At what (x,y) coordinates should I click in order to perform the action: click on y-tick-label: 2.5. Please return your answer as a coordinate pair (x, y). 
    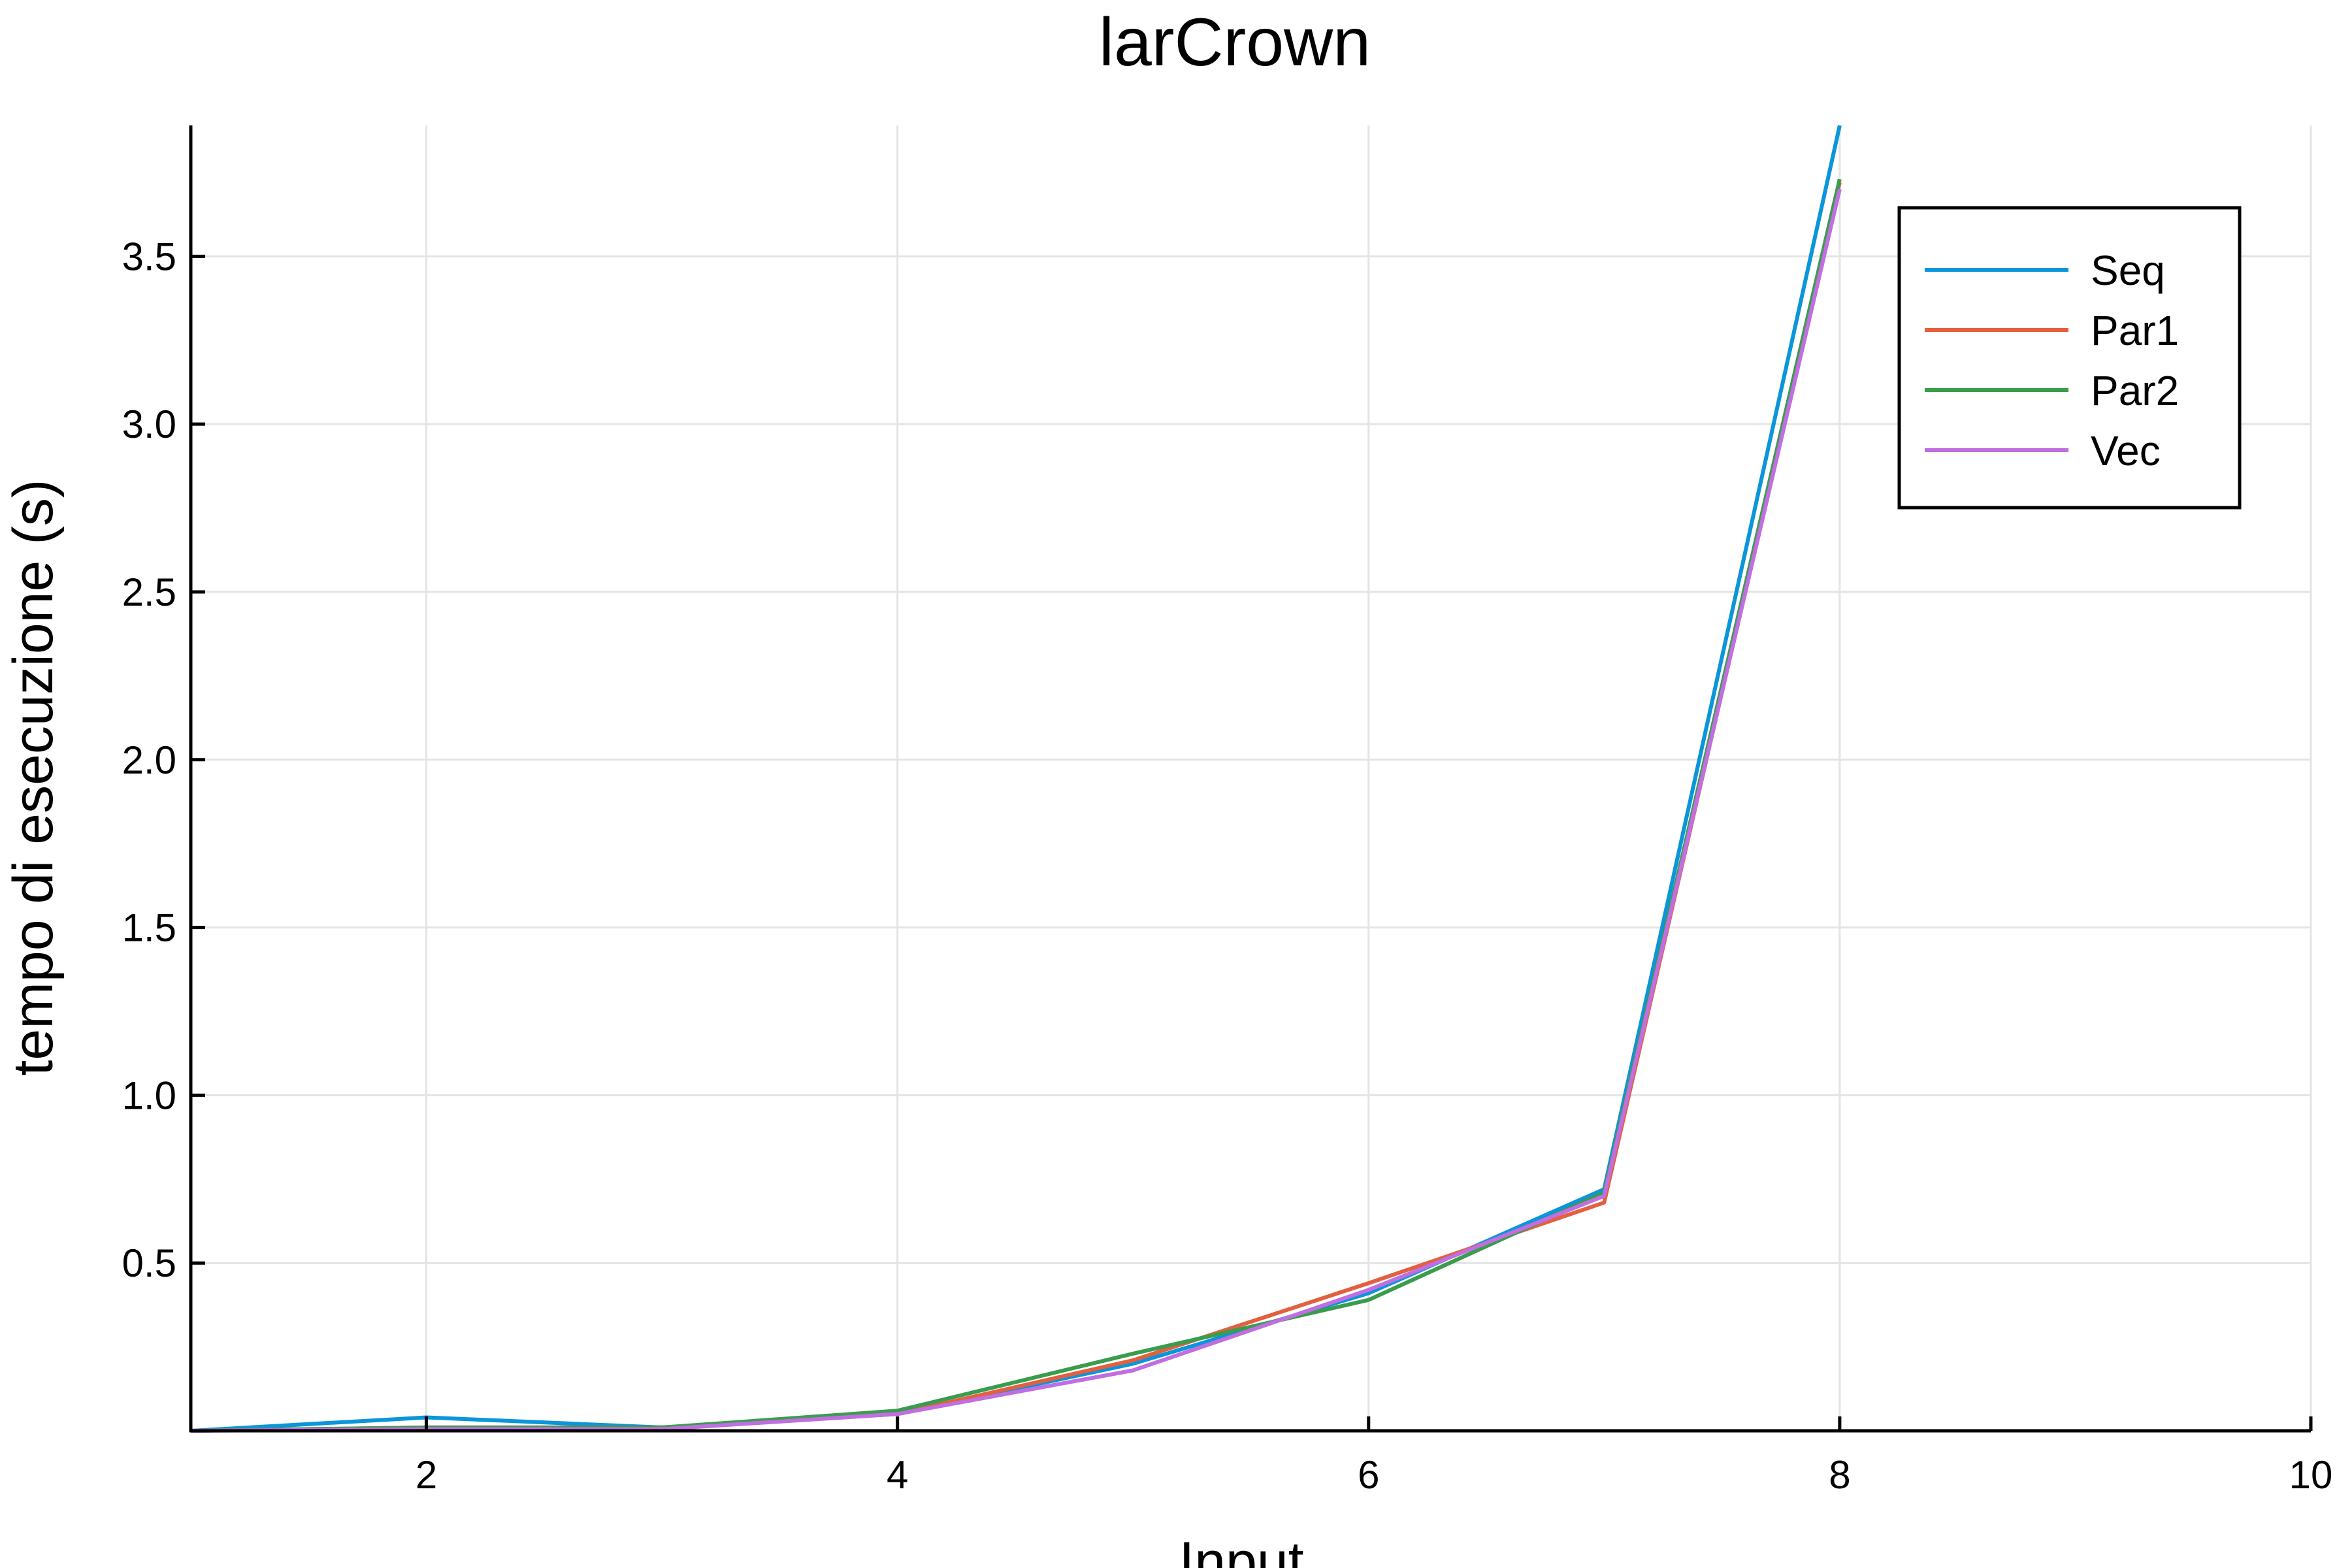
    Looking at the image, I should click on (149, 592).